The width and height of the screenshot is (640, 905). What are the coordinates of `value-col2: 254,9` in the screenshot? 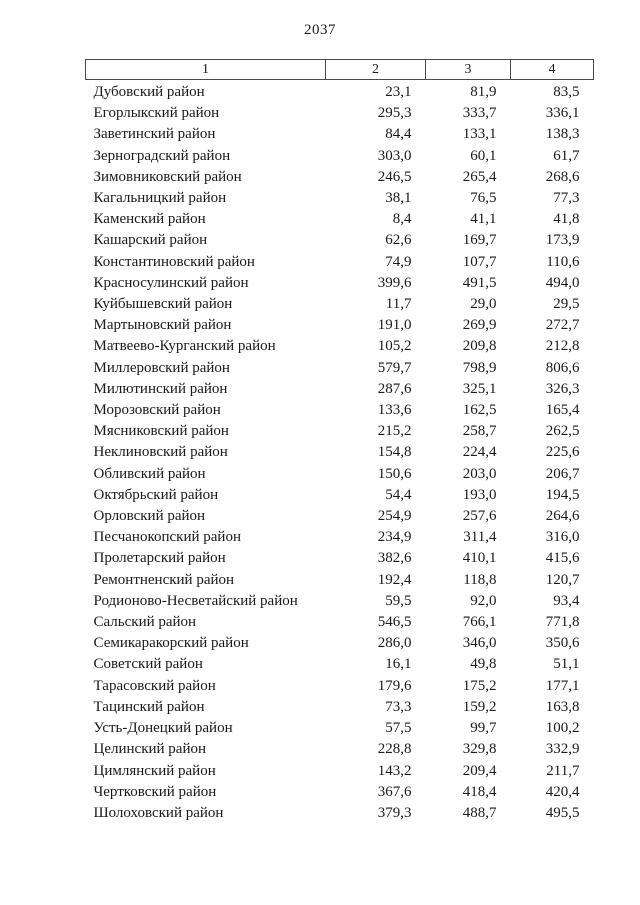 It's located at (394, 516).